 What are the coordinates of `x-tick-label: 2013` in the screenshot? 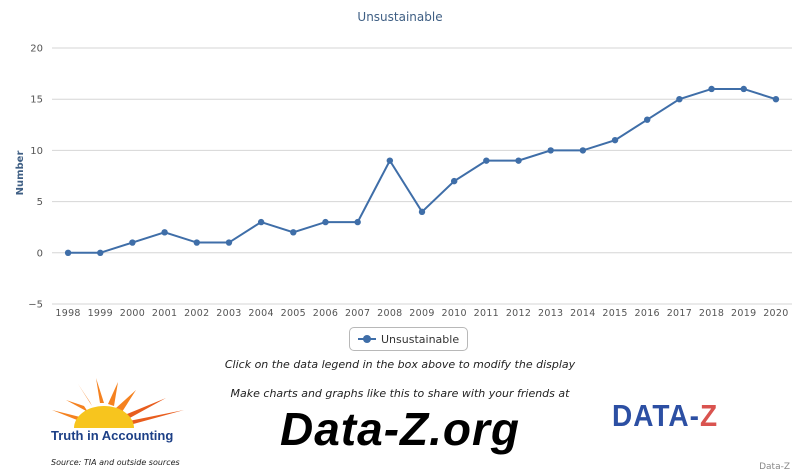 It's located at (550, 313).